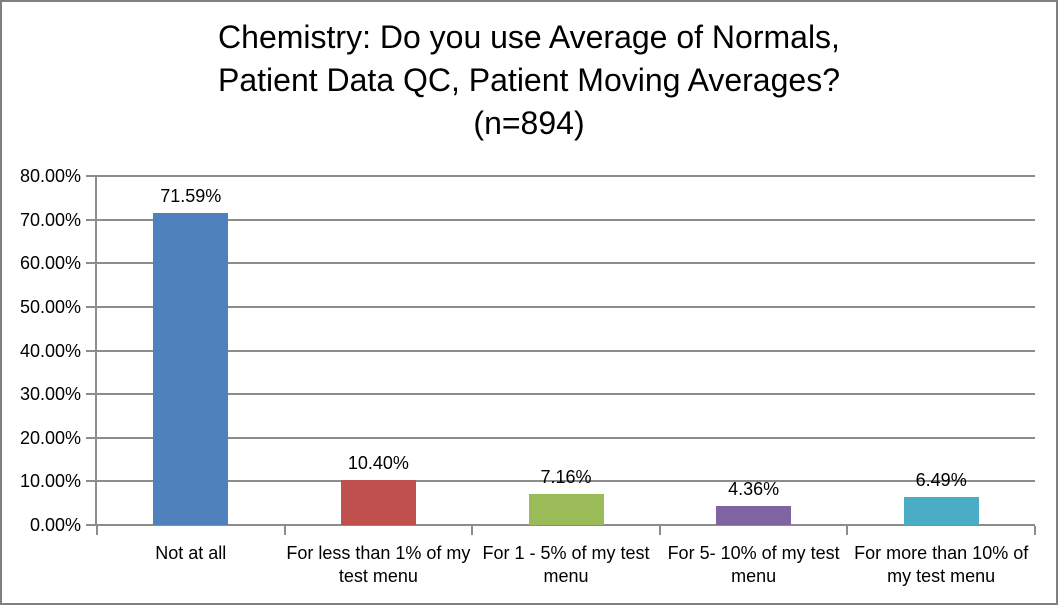  I want to click on bar-value-label: 6.49%, so click(941, 480).